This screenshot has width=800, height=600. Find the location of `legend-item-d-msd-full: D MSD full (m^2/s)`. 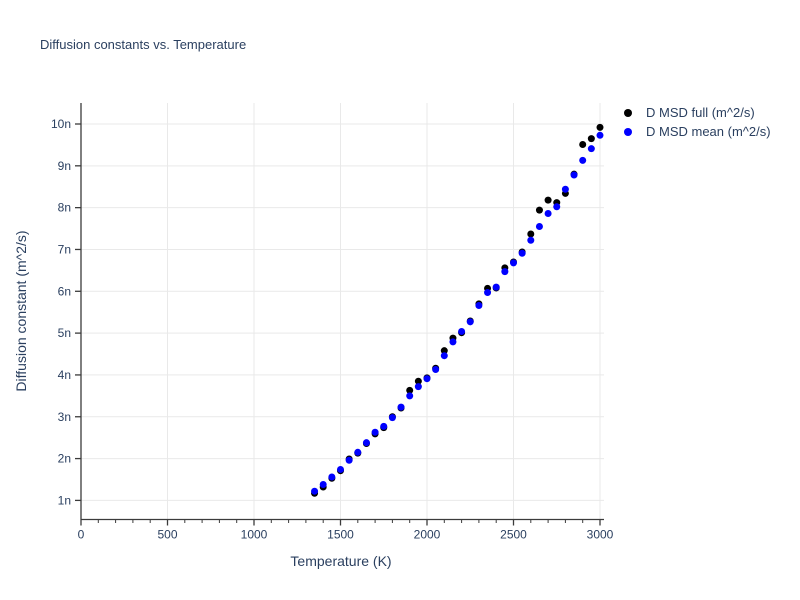

legend-item-d-msd-full: D MSD full (m^2/s) is located at coordinates (695, 112).